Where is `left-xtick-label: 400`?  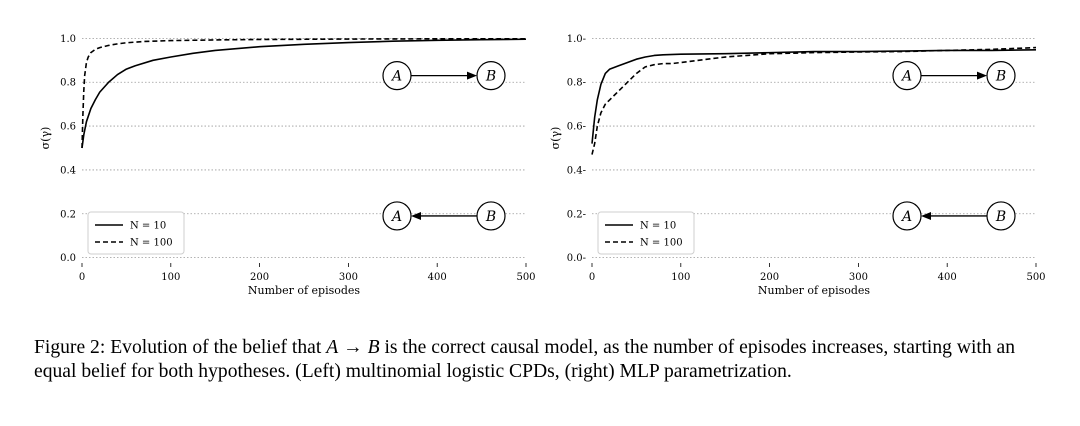 left-xtick-label: 400 is located at coordinates (437, 277).